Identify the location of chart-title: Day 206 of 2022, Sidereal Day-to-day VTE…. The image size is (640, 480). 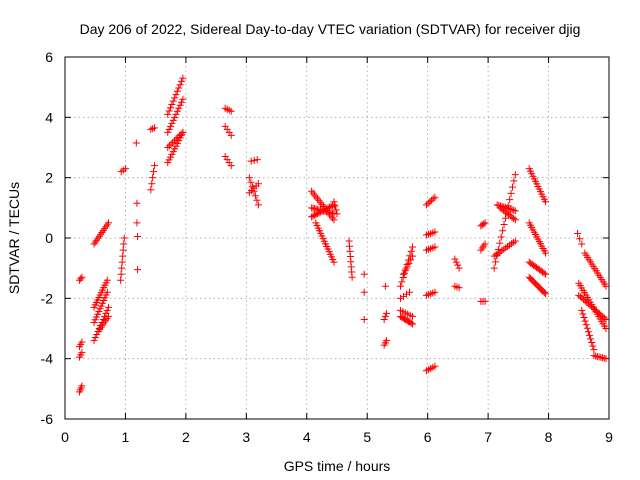
(330, 29).